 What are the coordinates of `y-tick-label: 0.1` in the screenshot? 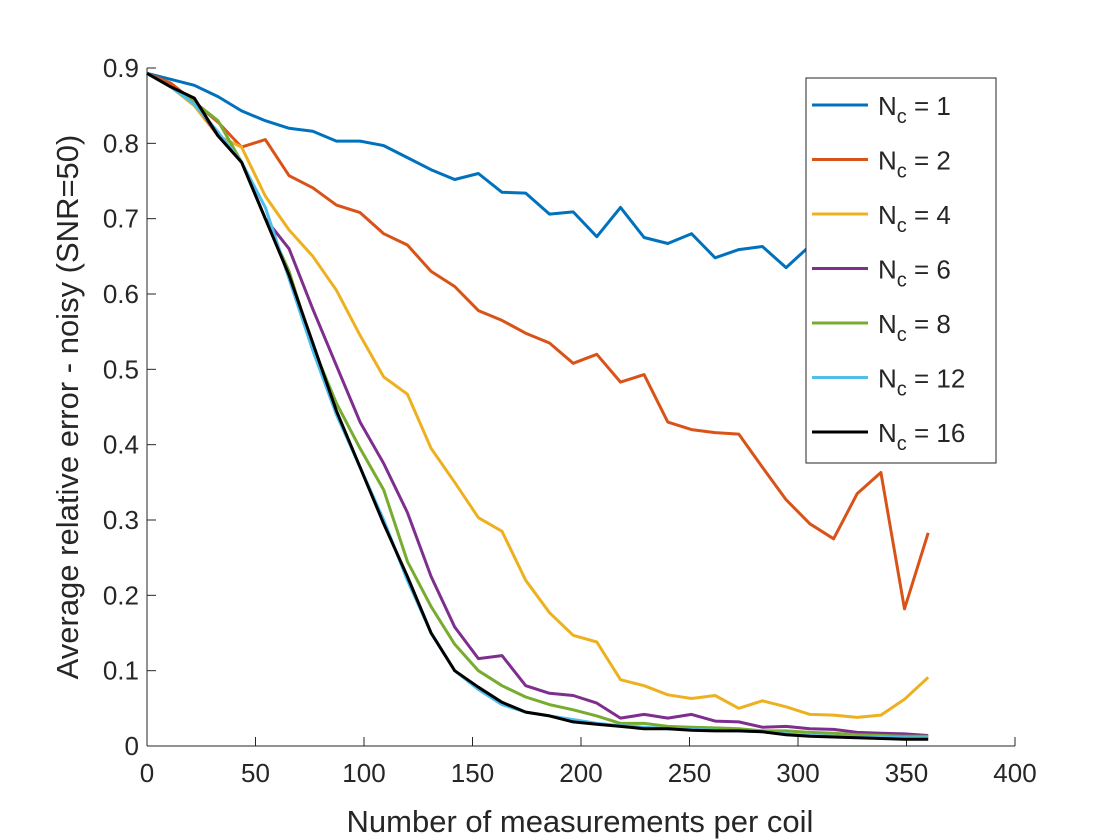 It's located at (121, 671).